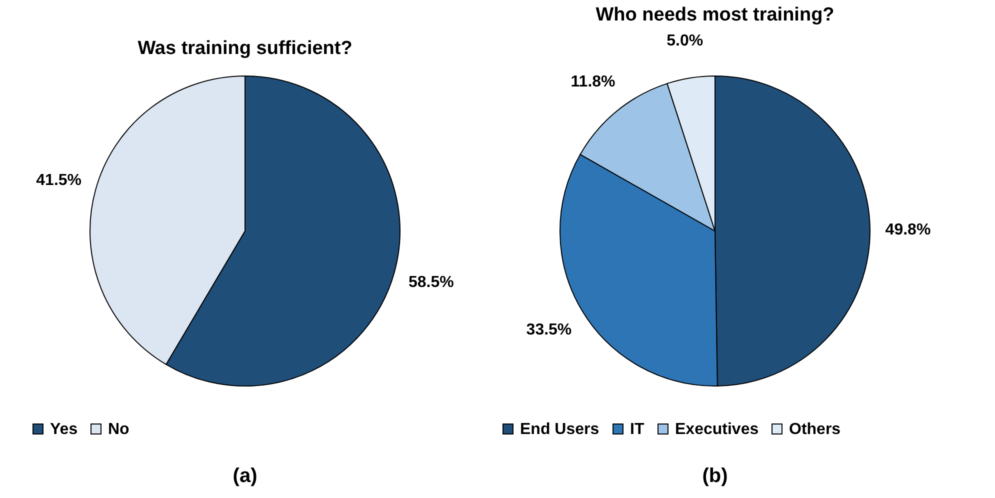 The width and height of the screenshot is (995, 498). What do you see at coordinates (685, 41) in the screenshot?
I see `data-label: 5.0%` at bounding box center [685, 41].